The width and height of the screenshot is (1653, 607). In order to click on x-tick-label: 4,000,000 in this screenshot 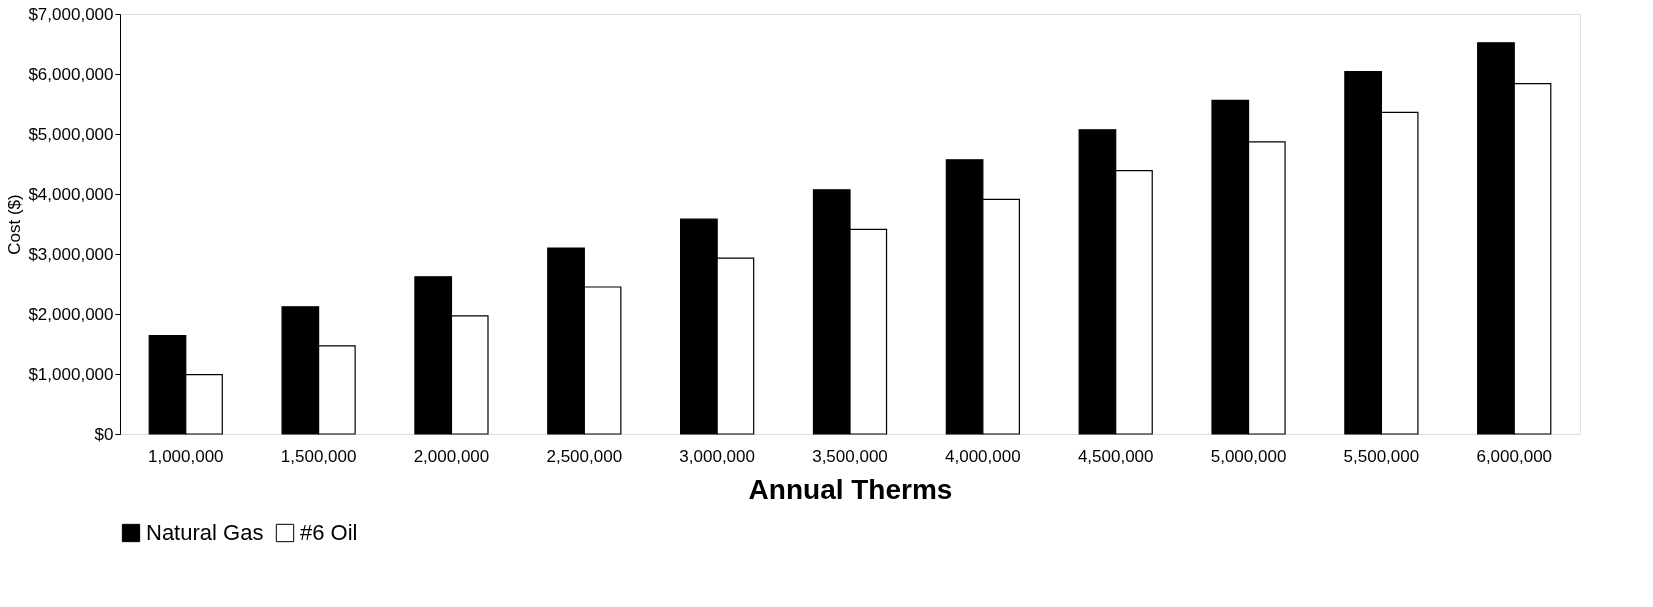, I will do `click(983, 456)`.